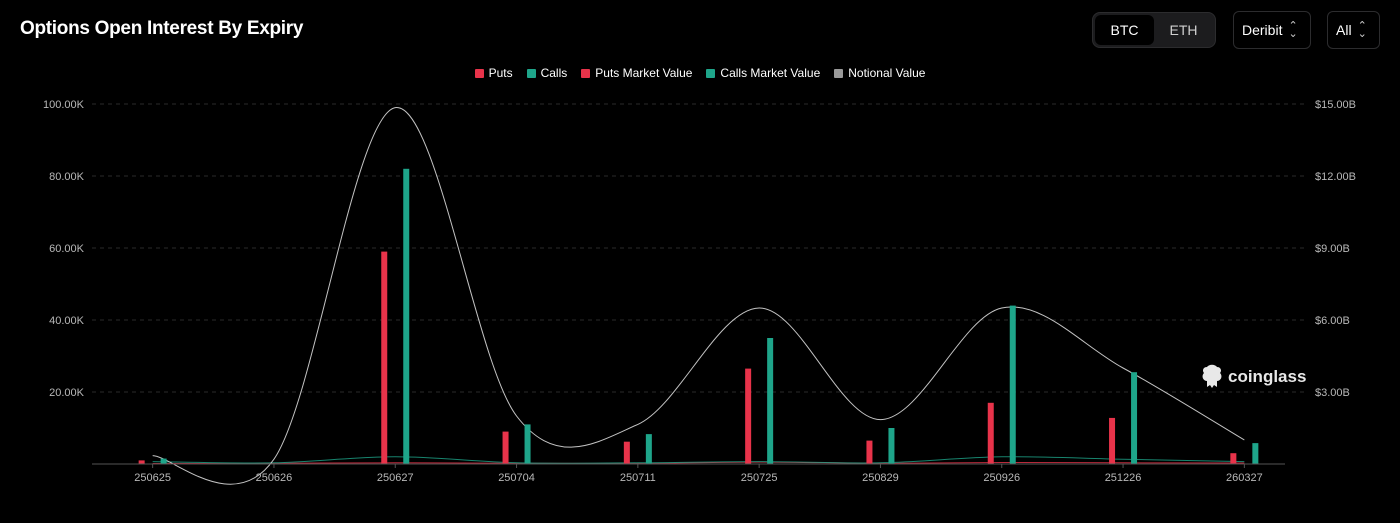 The width and height of the screenshot is (1400, 523). Describe the element at coordinates (500, 73) in the screenshot. I see `legend-label-puts: Puts` at that location.